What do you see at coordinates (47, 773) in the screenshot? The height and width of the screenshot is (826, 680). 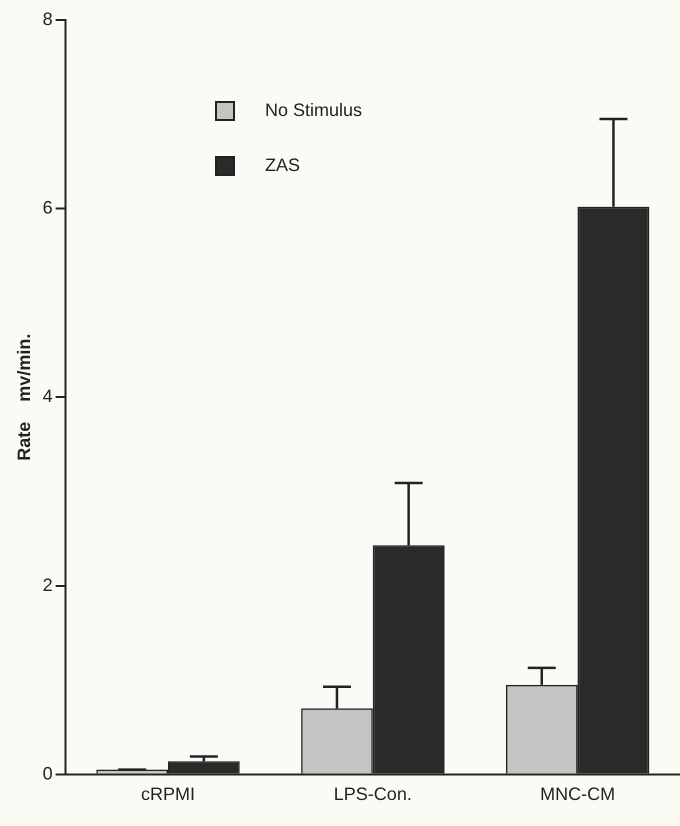 I see `y-tick-label: 0` at bounding box center [47, 773].